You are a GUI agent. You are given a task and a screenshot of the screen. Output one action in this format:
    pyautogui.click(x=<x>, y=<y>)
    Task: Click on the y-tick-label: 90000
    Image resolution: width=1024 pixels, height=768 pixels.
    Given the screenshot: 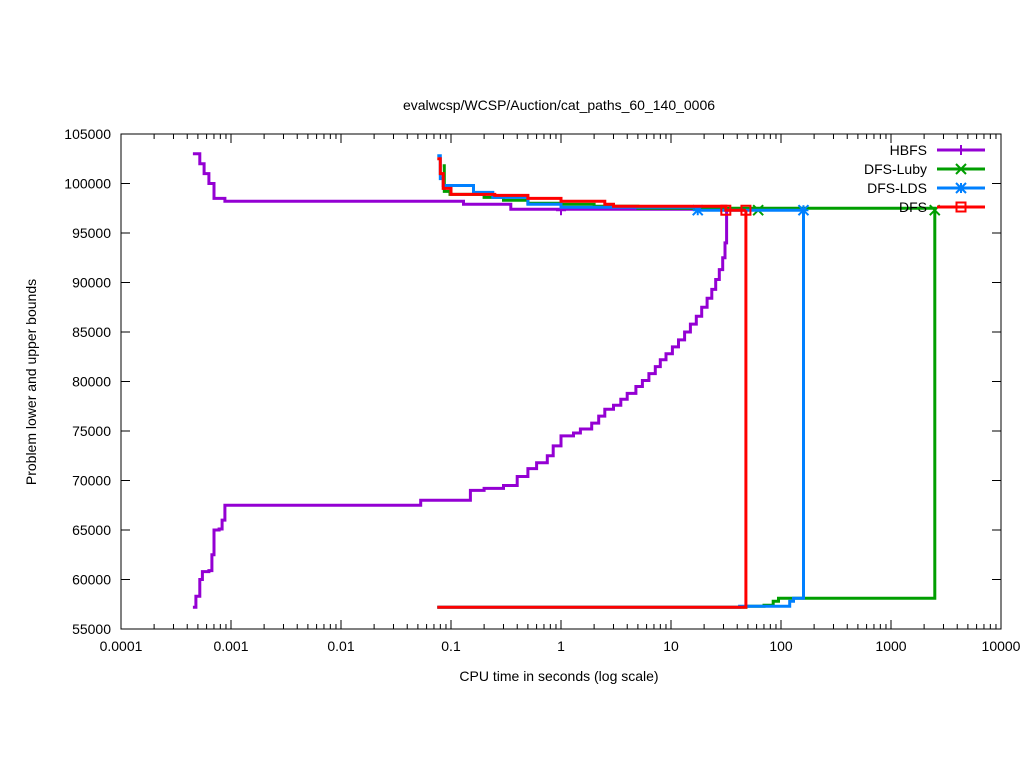 What is the action you would take?
    pyautogui.click(x=91, y=283)
    